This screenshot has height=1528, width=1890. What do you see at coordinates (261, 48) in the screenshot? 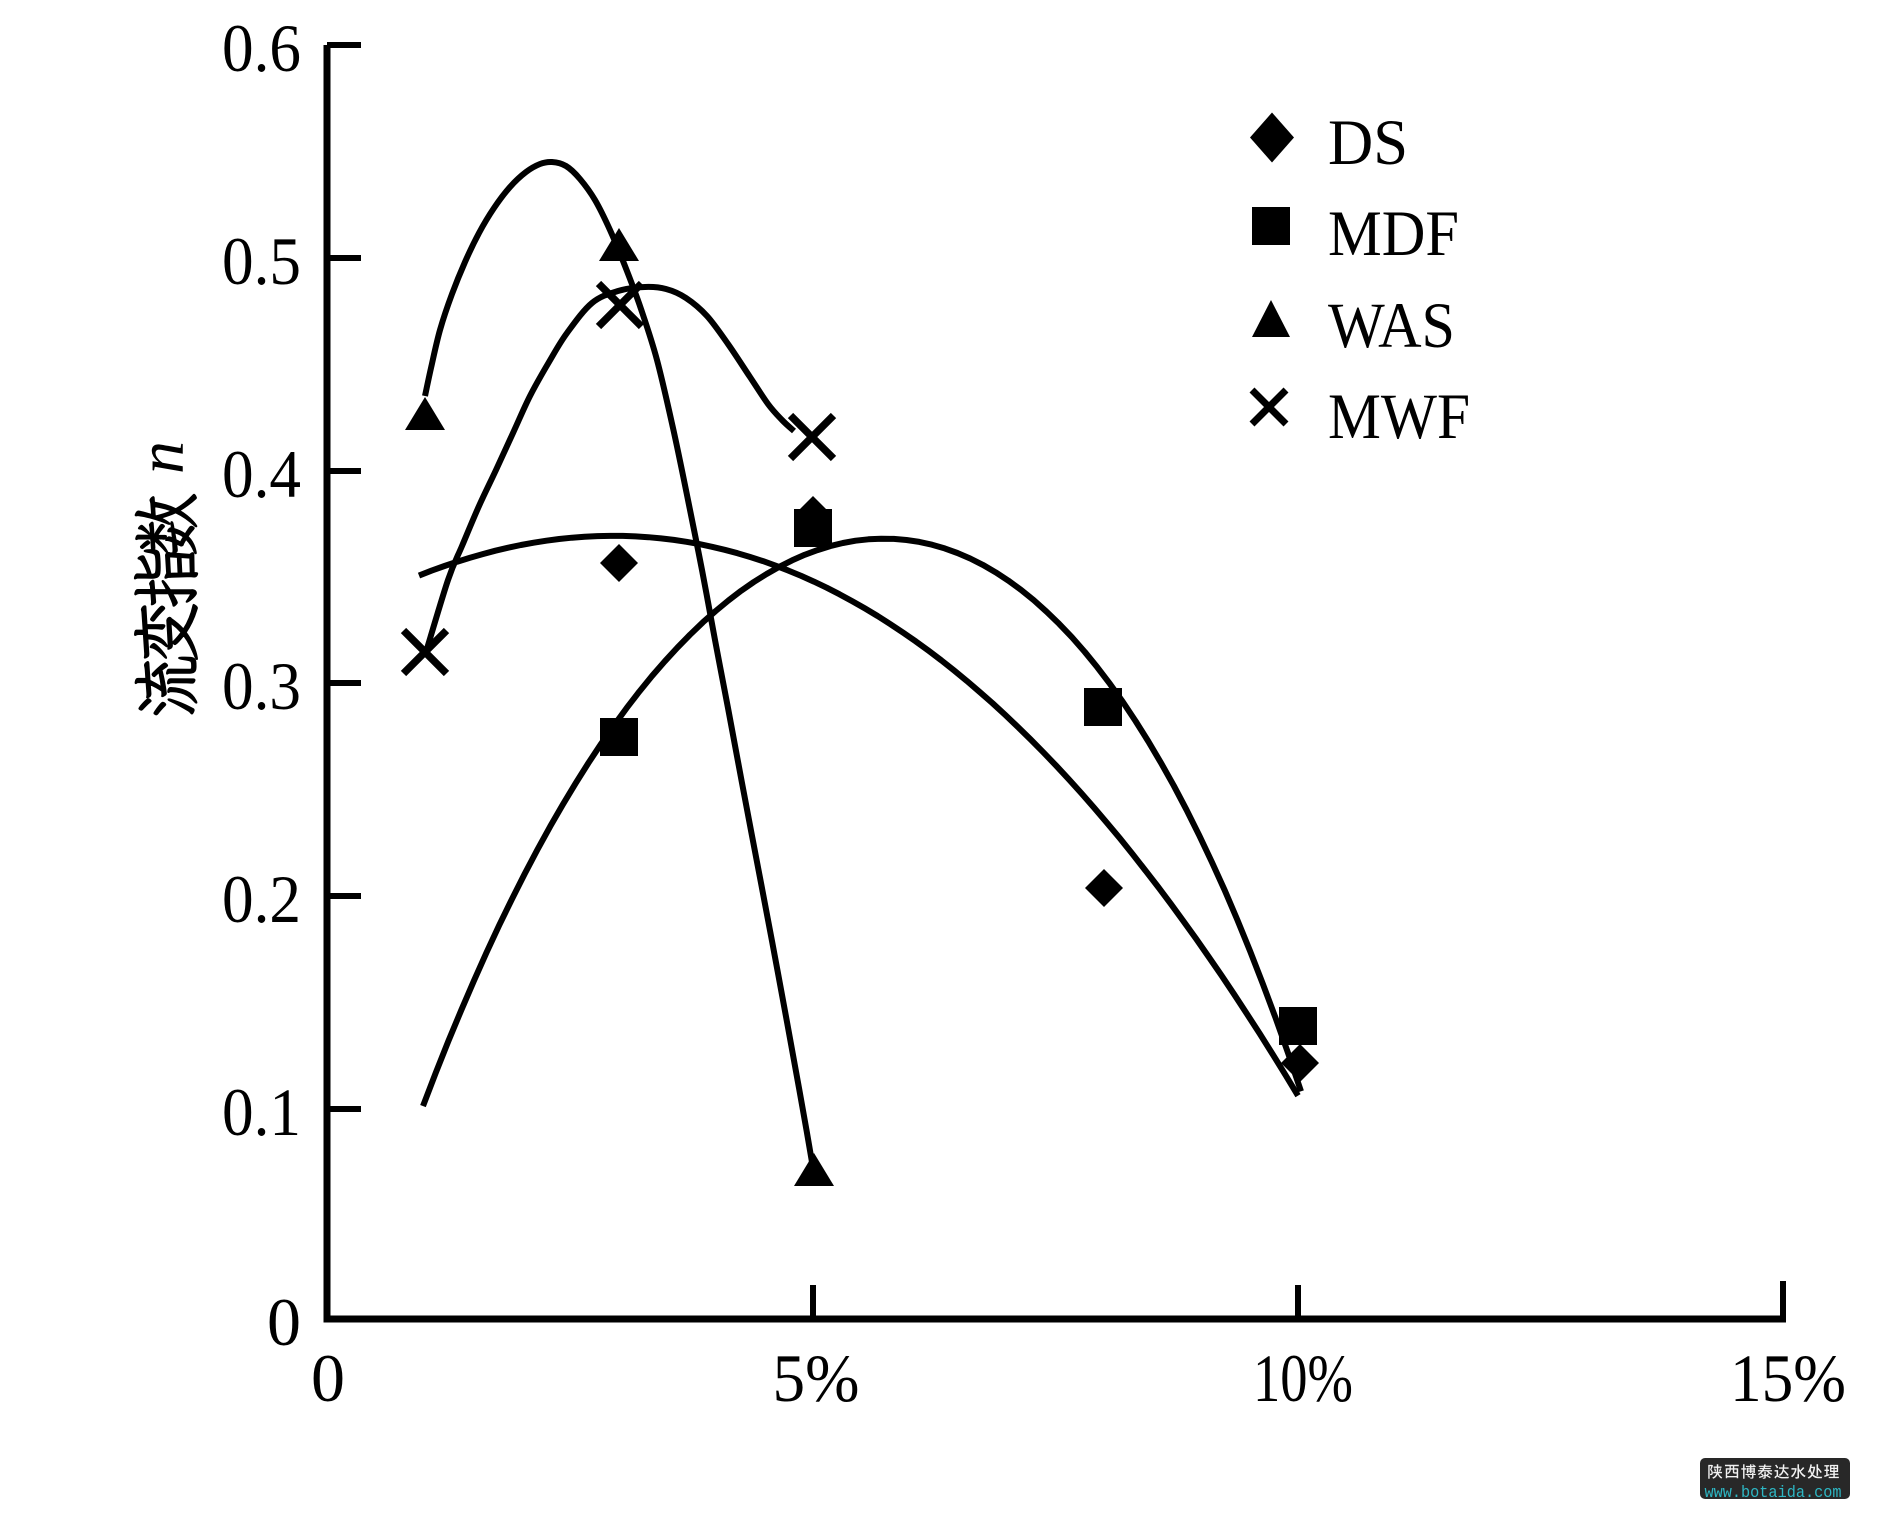
I see `svg-text: 0.6` at bounding box center [261, 48].